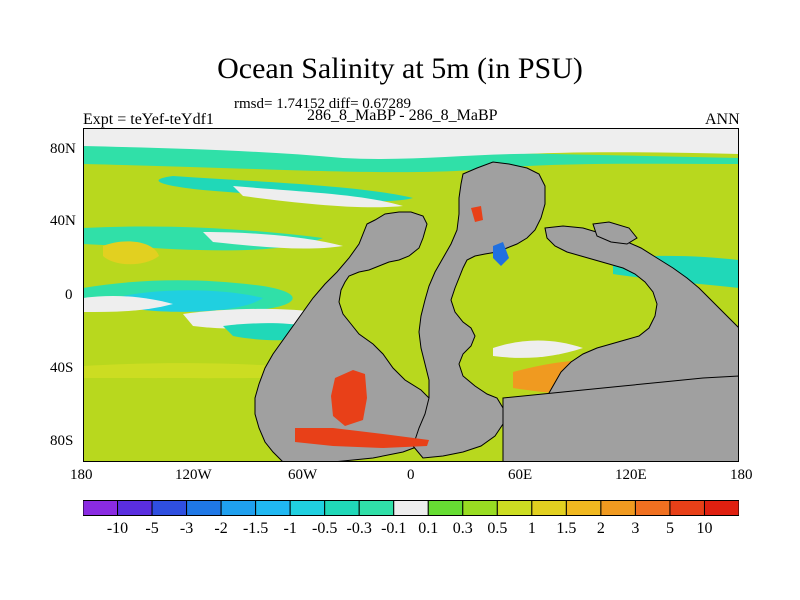 This screenshot has width=800, height=600. I want to click on colorbar-label: -0.3, so click(359, 528).